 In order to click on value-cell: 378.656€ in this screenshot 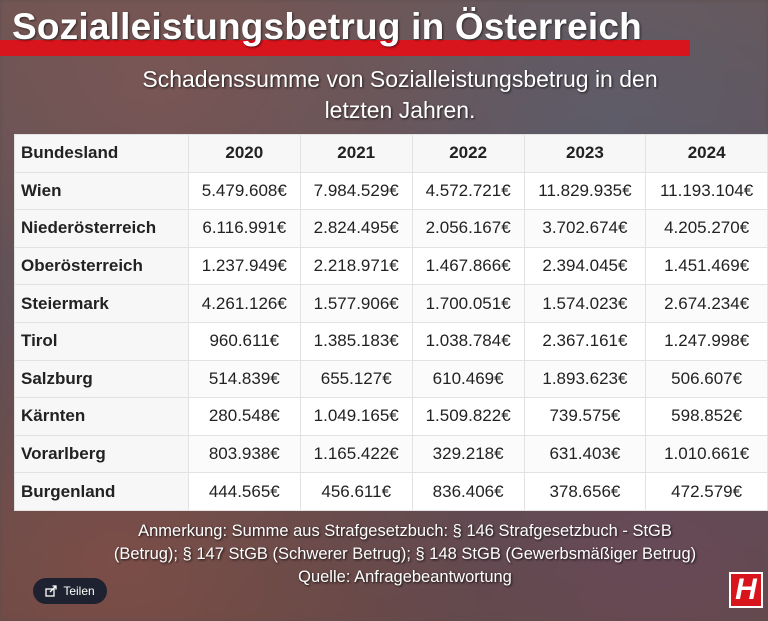, I will do `click(585, 491)`.